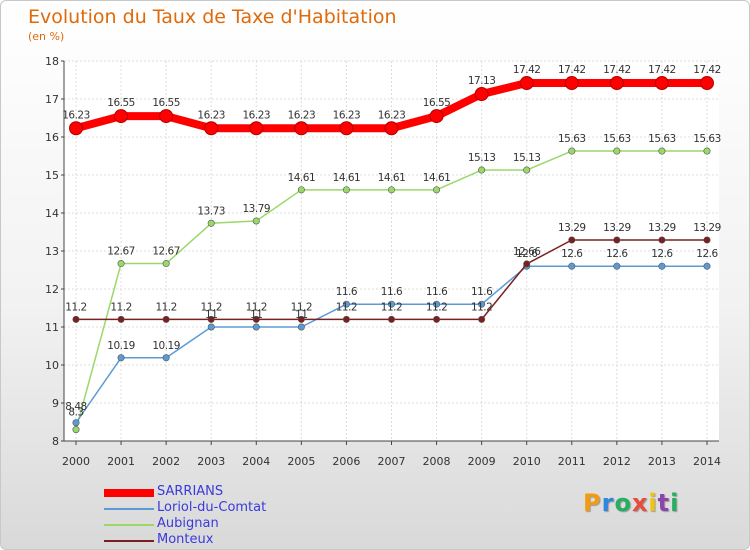 The width and height of the screenshot is (750, 550). I want to click on legend-item: Aubignan, so click(204, 524).